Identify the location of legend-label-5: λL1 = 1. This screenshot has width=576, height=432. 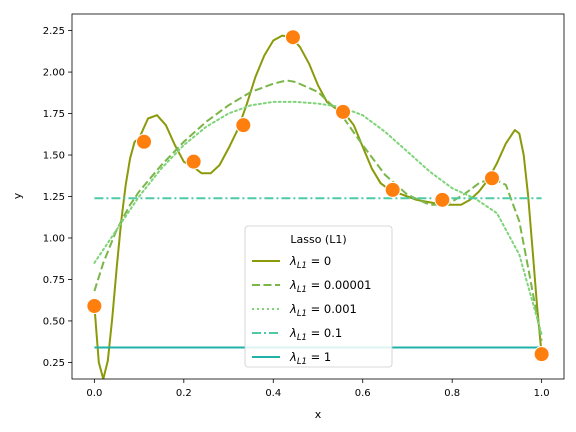
(310, 358).